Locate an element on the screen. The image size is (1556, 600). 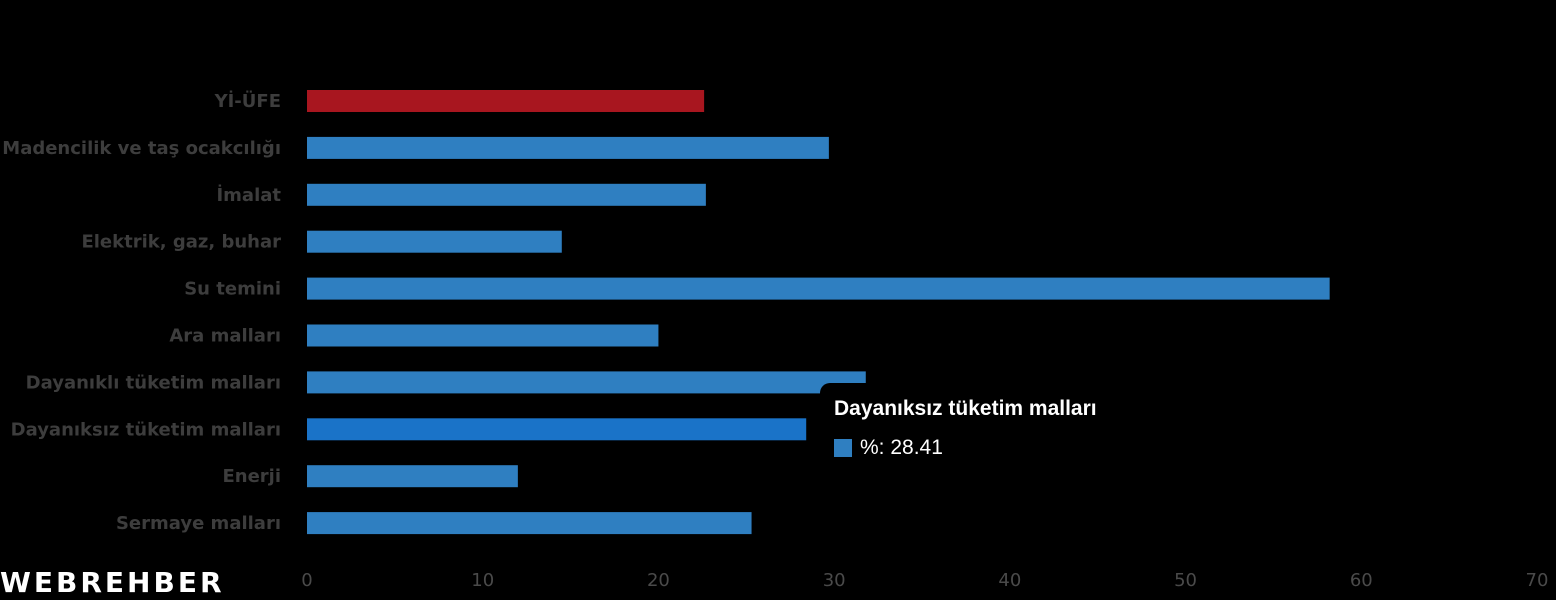
x-tick-label: 10 is located at coordinates (482, 580).